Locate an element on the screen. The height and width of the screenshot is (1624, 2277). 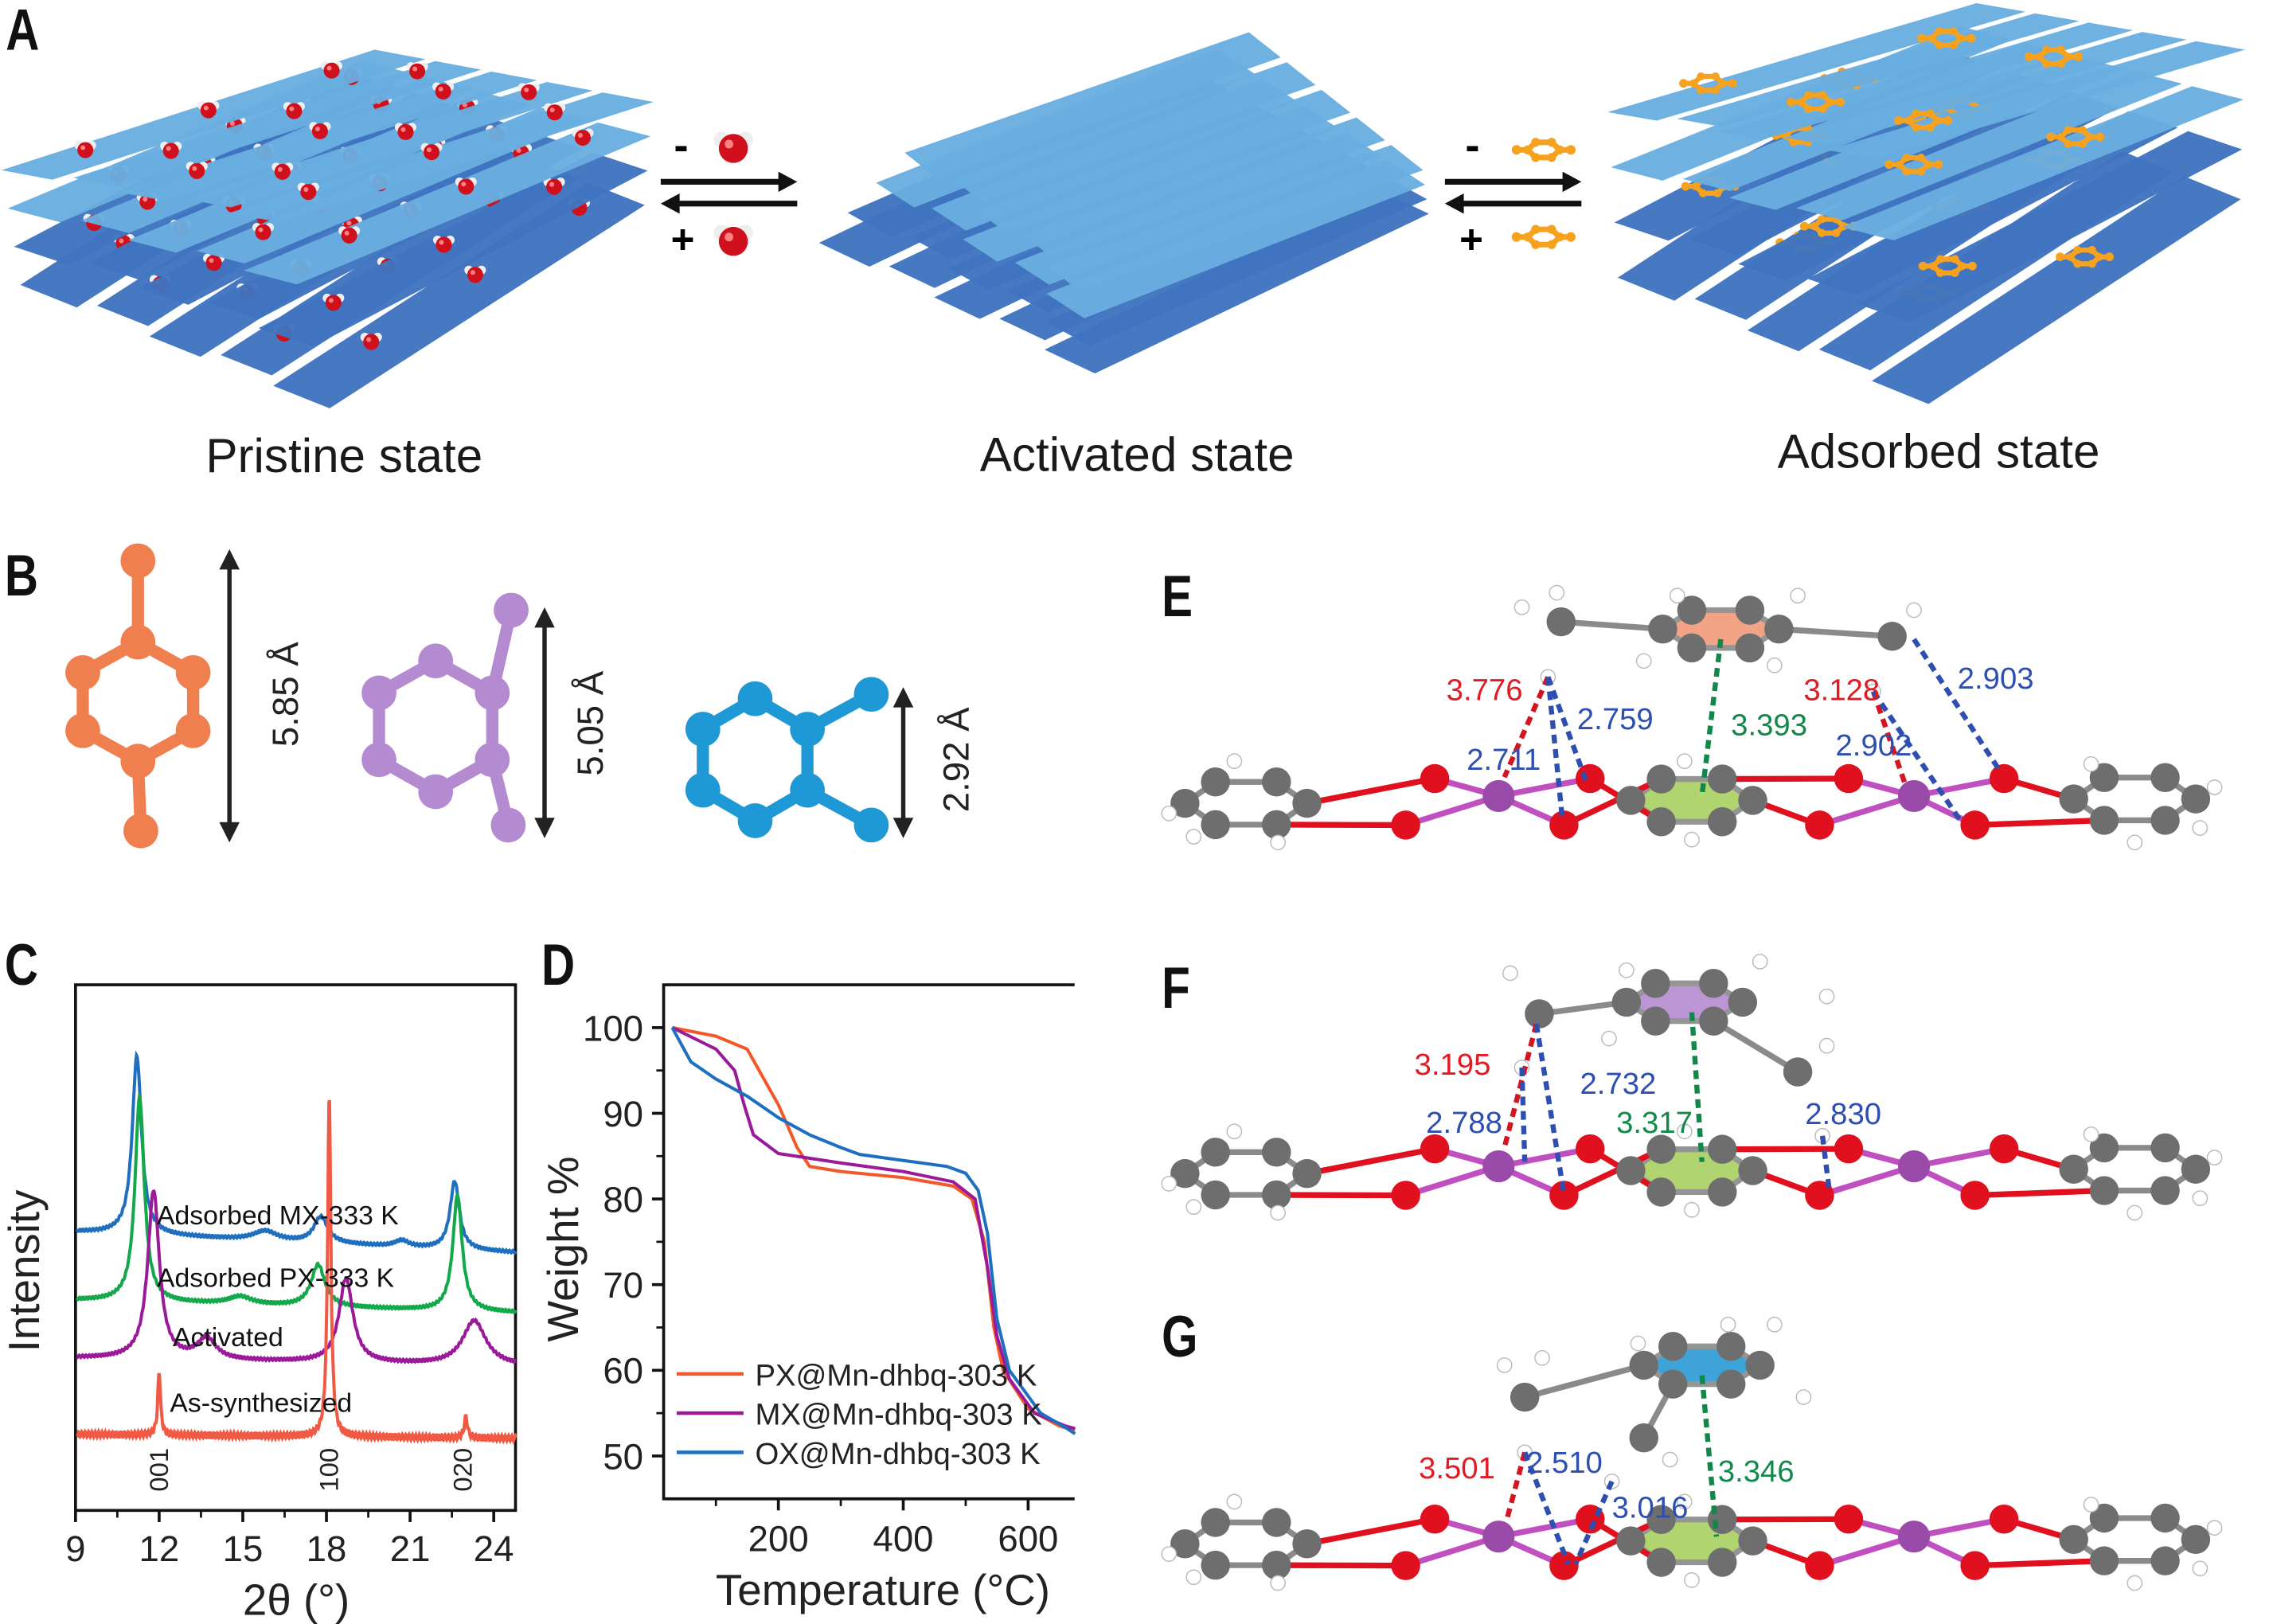
reflection-label: 001 is located at coordinates (159, 1470).